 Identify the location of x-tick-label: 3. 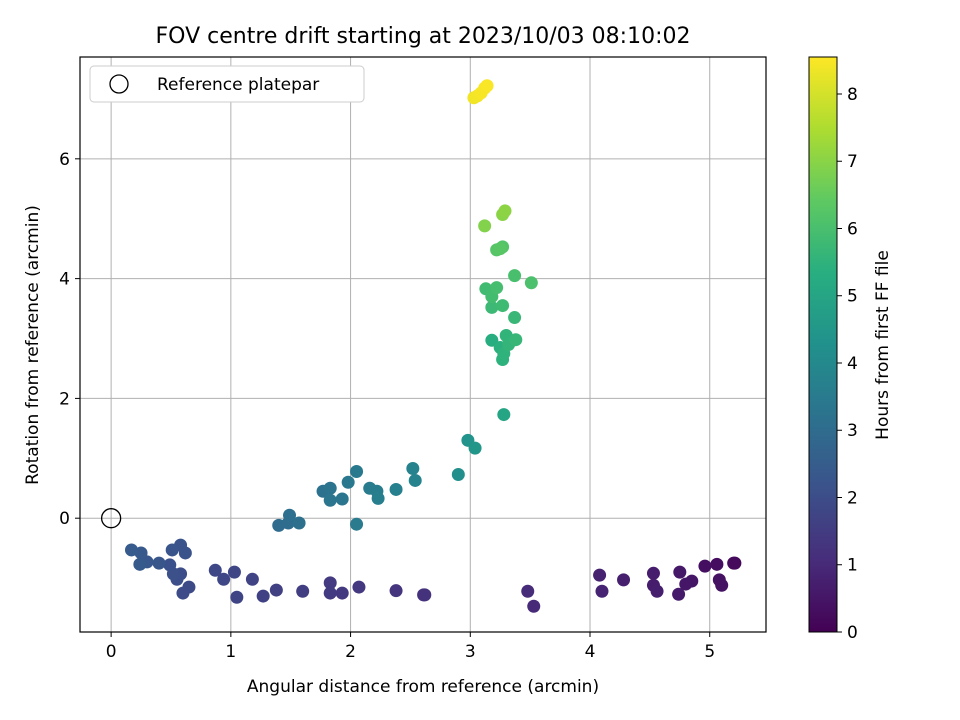
(470, 652).